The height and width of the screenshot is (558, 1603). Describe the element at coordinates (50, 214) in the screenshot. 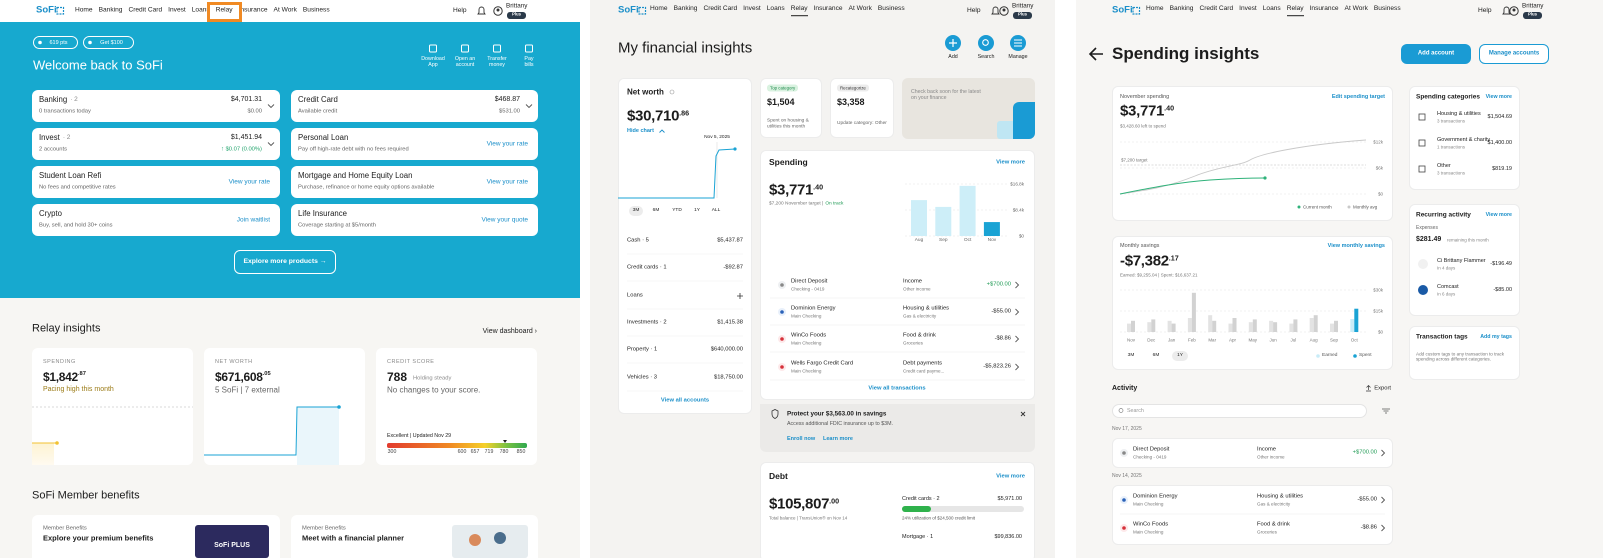

I see `product-name: Crypto` at that location.